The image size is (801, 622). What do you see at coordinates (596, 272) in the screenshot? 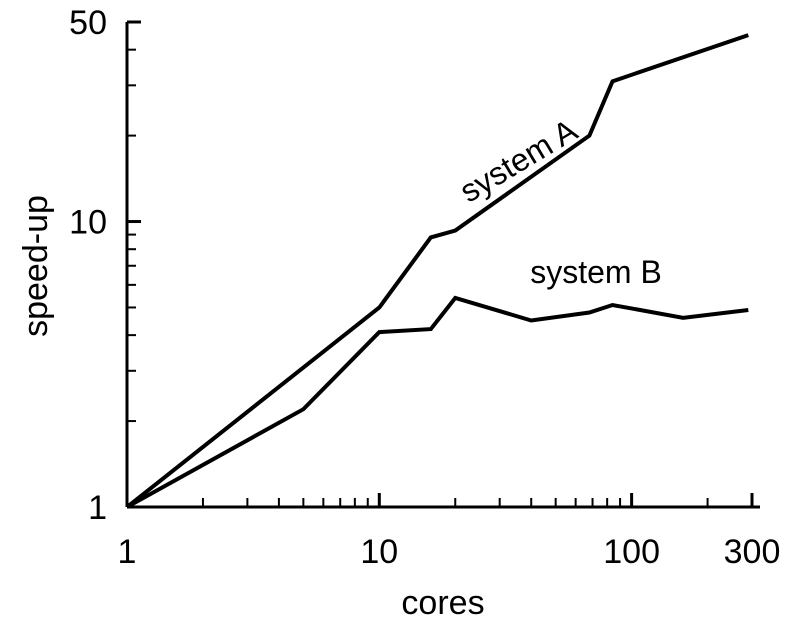
I see `series-label-system-b: system B` at bounding box center [596, 272].